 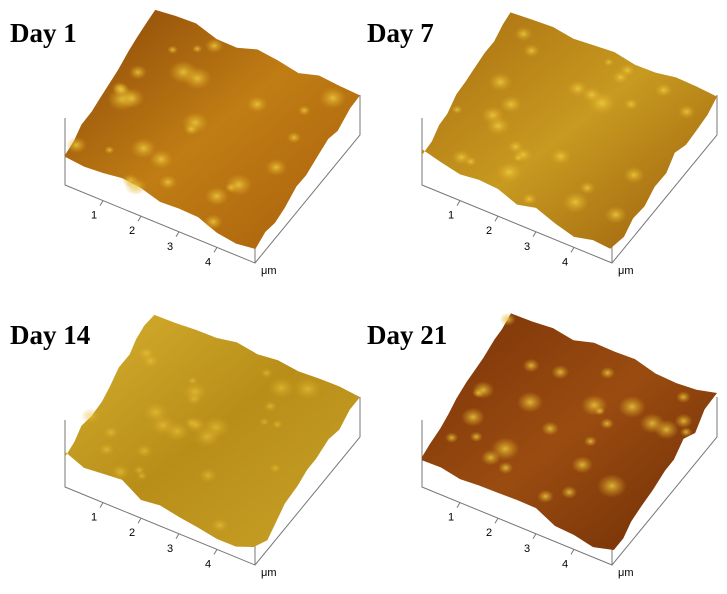 I want to click on panel-title: Day 7, so click(x=400, y=33).